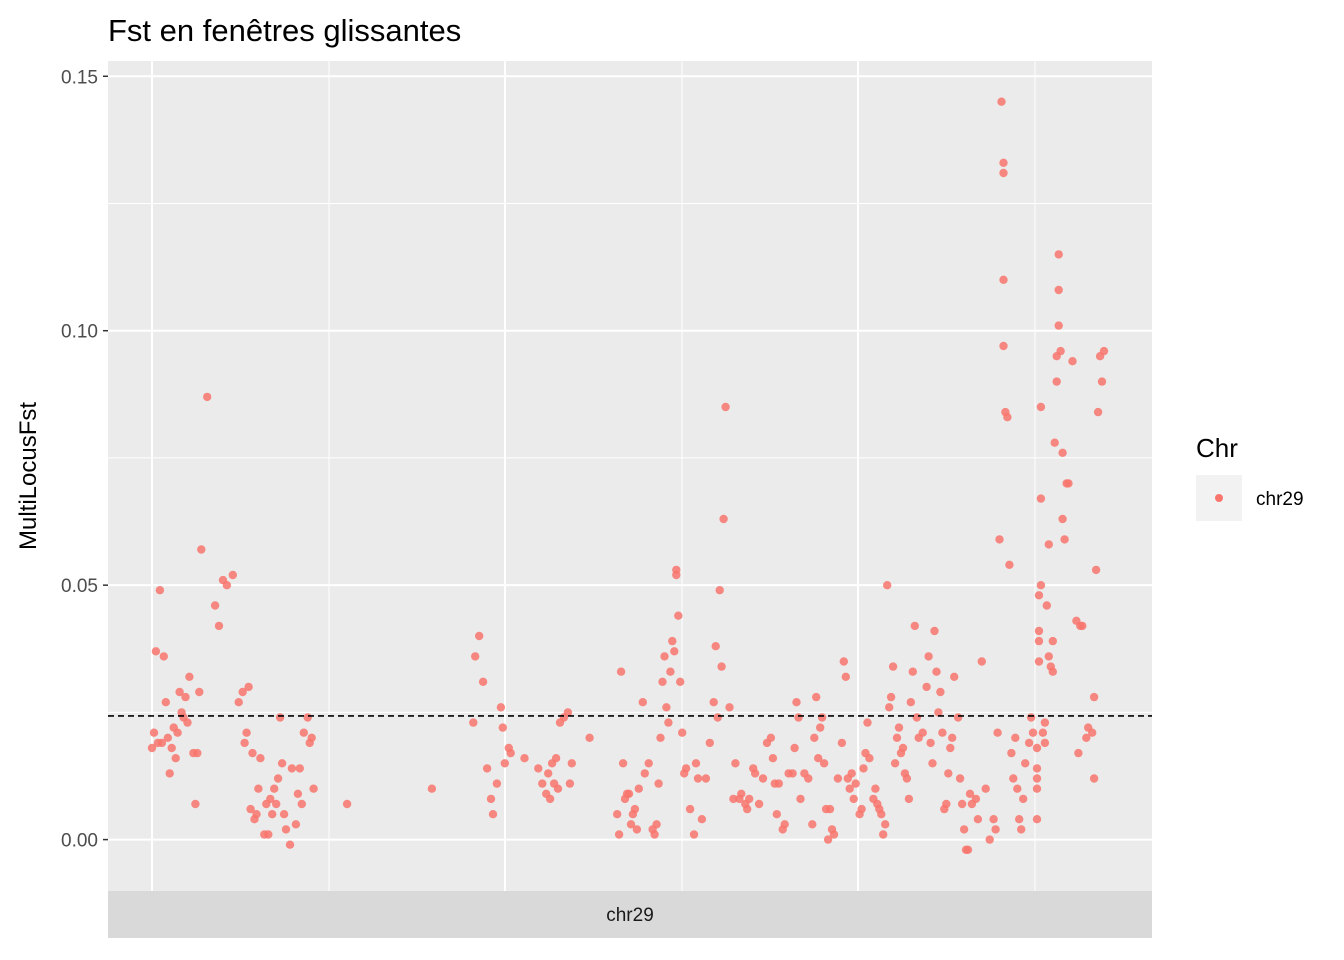 Image resolution: width=1344 pixels, height=960 pixels. Describe the element at coordinates (1219, 498) in the screenshot. I see `legend-key-point` at that location.